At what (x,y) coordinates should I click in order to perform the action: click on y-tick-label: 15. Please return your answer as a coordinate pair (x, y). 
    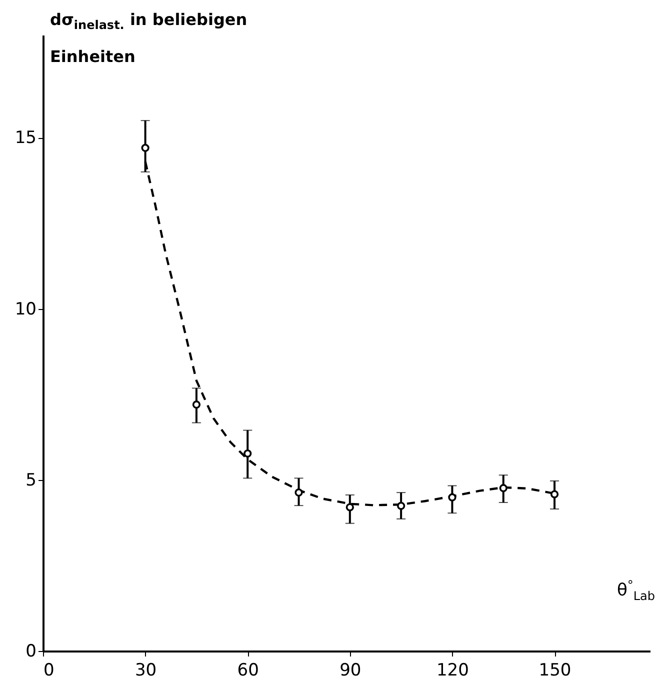
    Looking at the image, I should click on (25, 138).